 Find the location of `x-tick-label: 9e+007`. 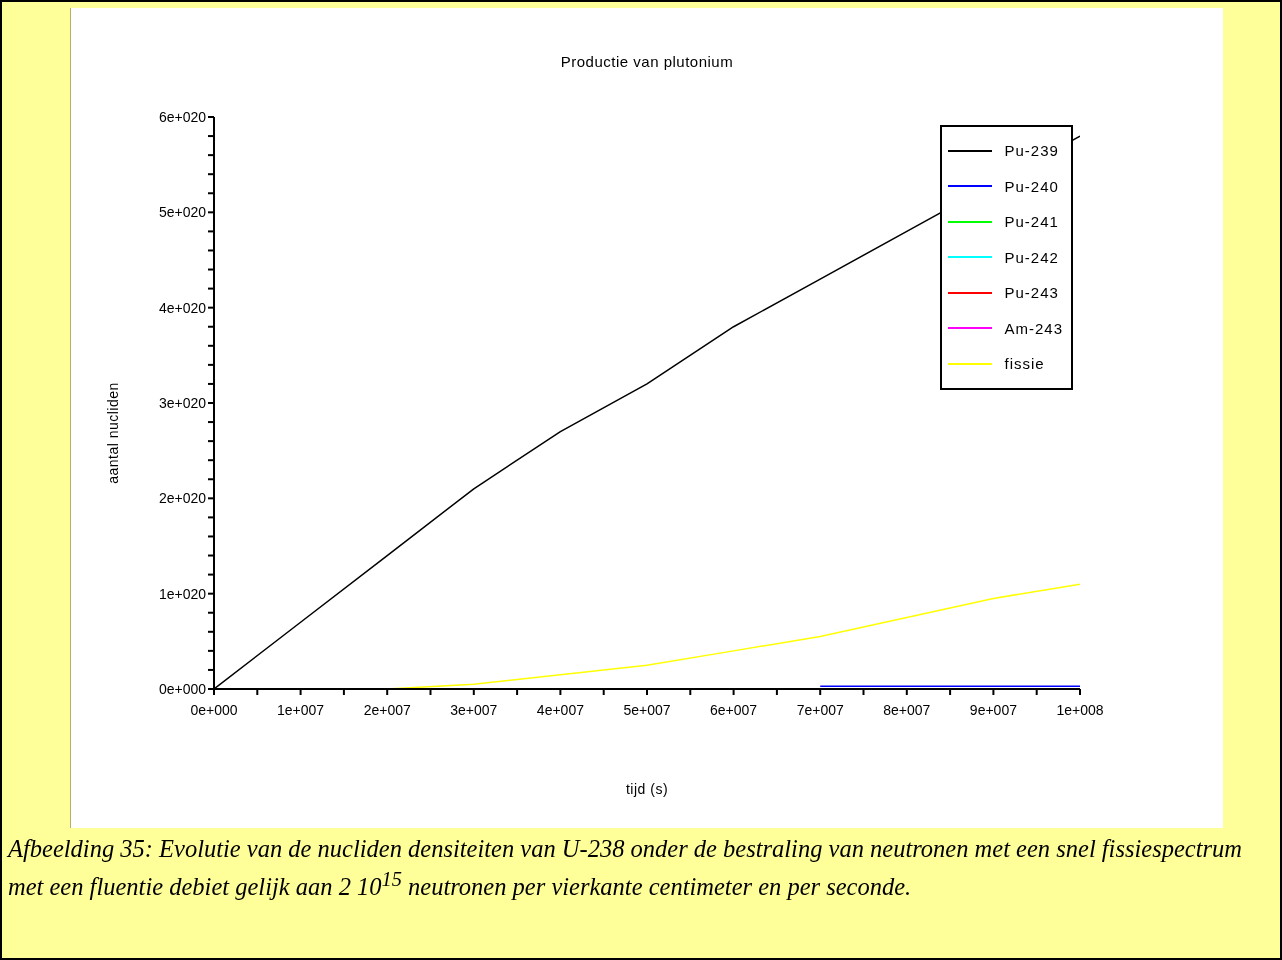

x-tick-label: 9e+007 is located at coordinates (993, 709).